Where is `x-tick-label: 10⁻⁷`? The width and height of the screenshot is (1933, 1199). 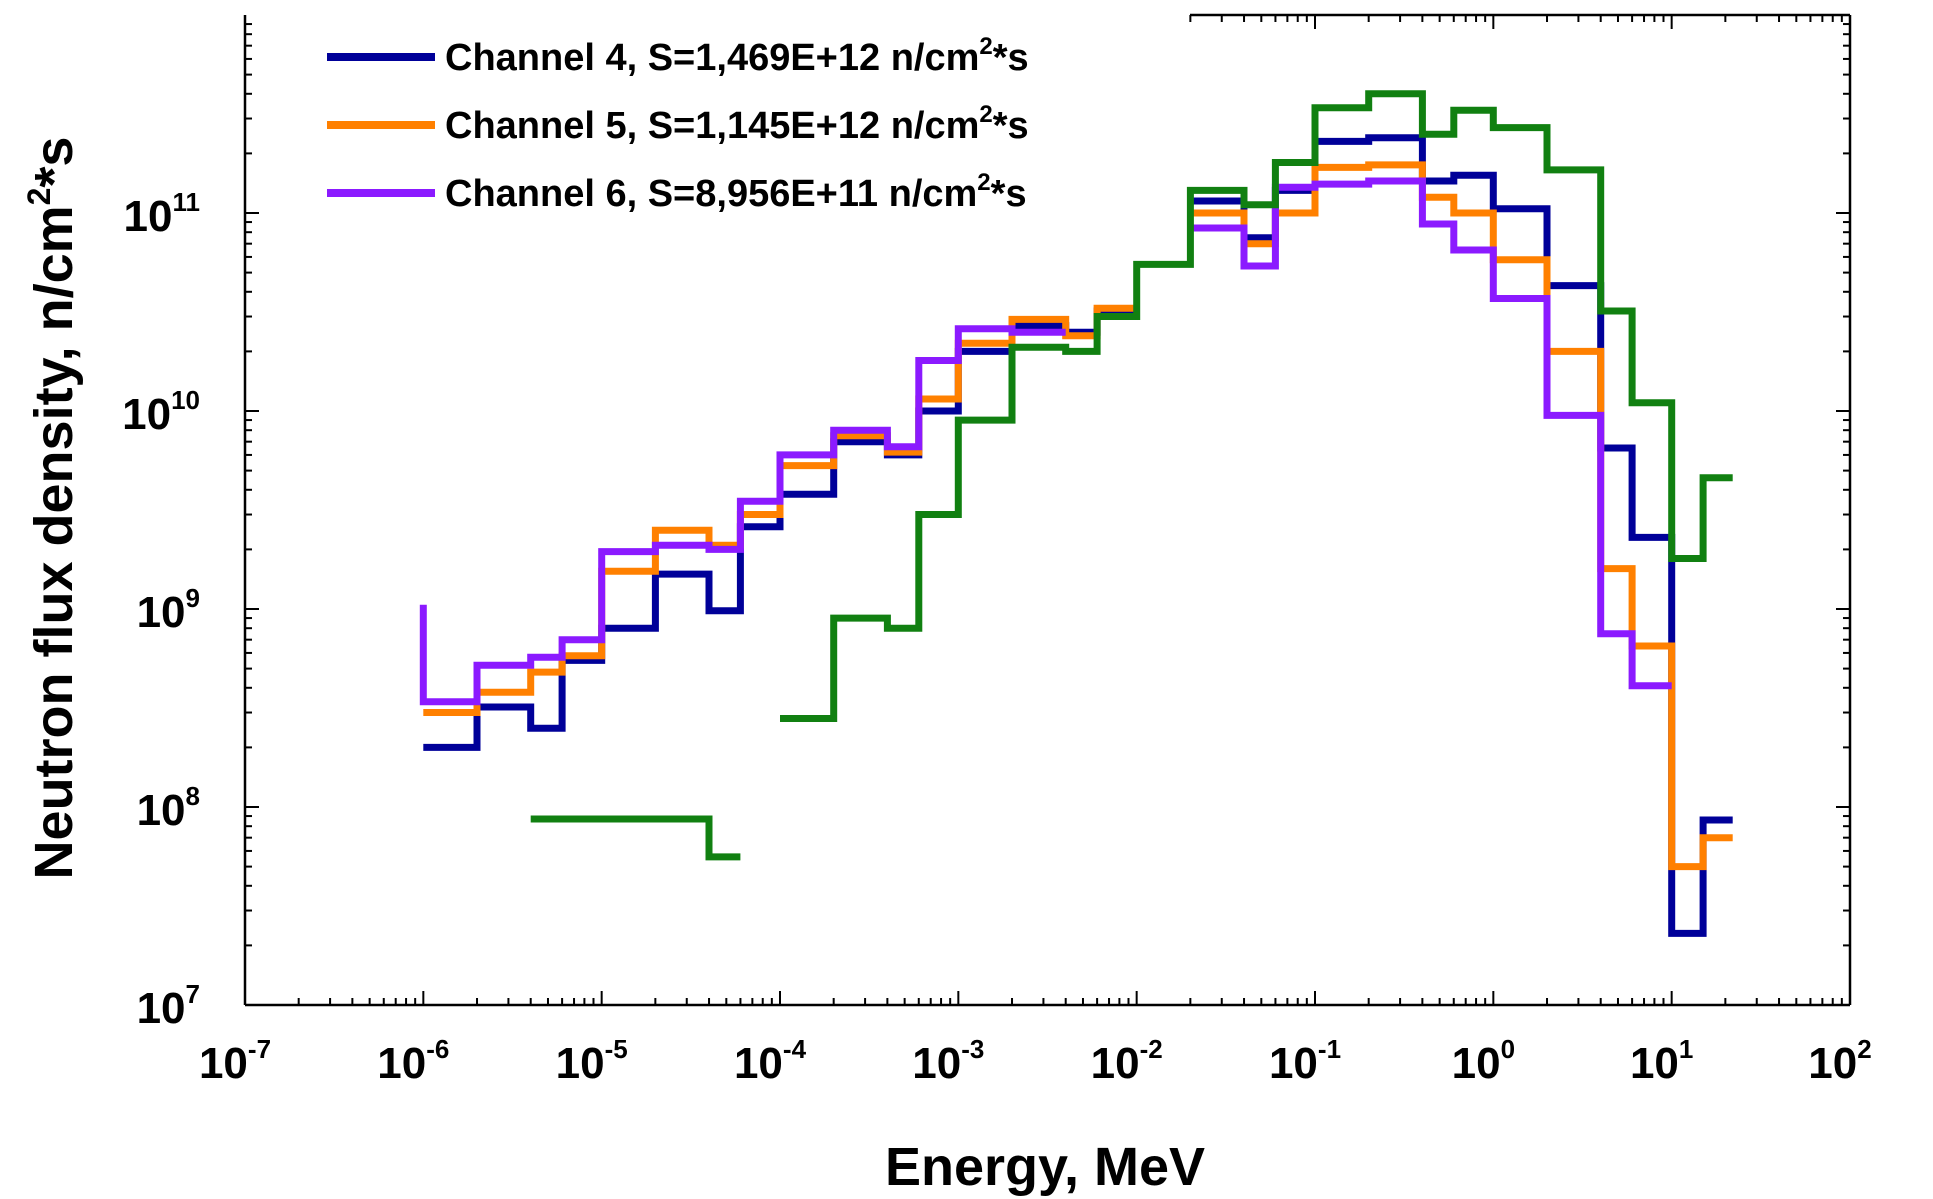 x-tick-label: 10⁻⁷ is located at coordinates (235, 1061).